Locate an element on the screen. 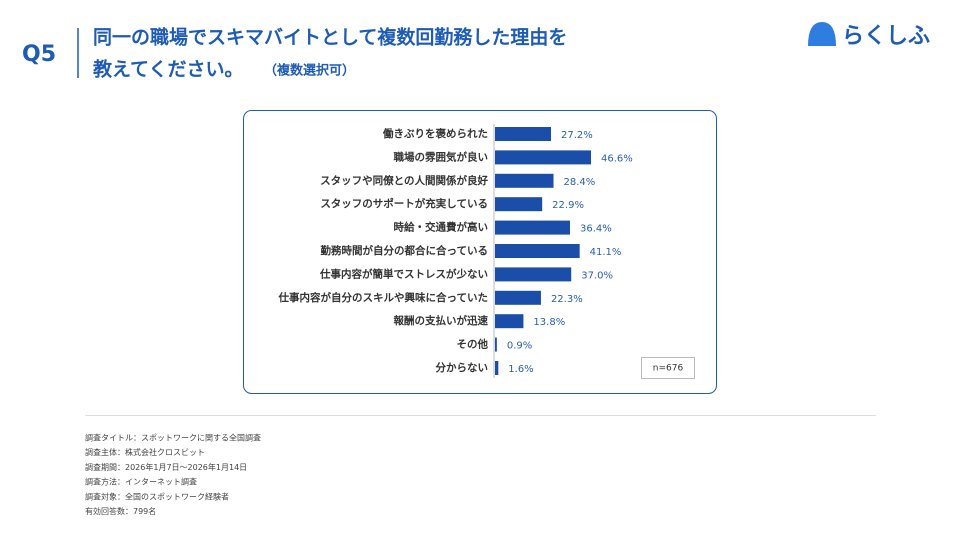 The width and height of the screenshot is (960, 540). value-label: 36.4% is located at coordinates (596, 229).